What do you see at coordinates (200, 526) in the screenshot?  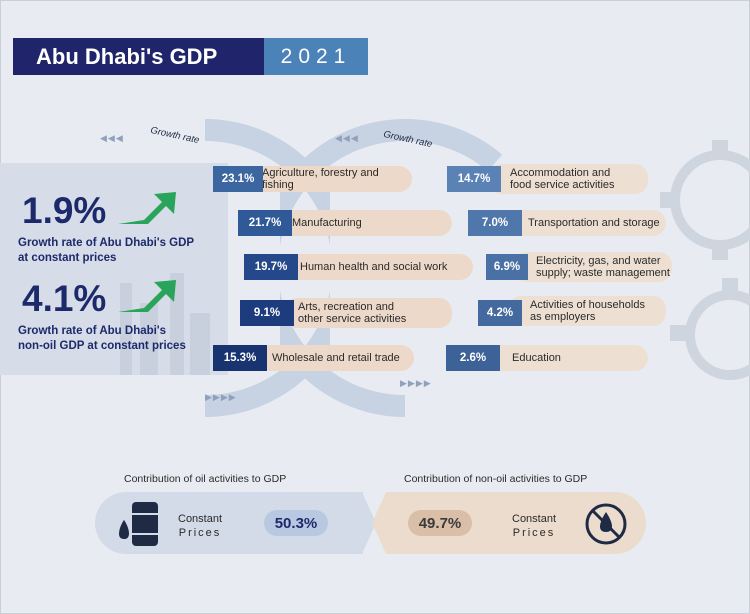 I see `oil-constant-prices: Constant Prices` at bounding box center [200, 526].